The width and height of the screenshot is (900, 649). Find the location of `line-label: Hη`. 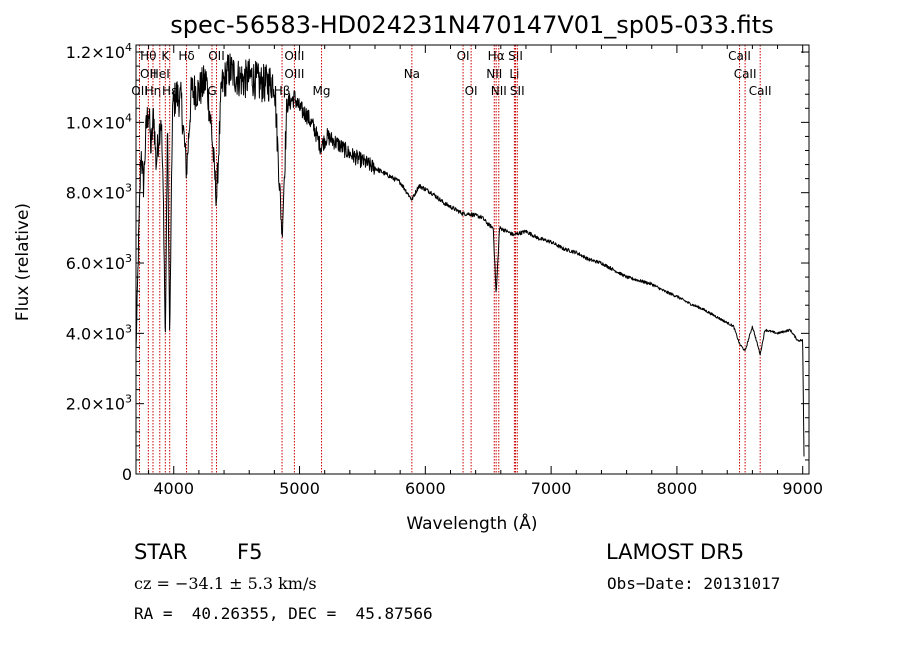

line-label: Hη is located at coordinates (153, 91).